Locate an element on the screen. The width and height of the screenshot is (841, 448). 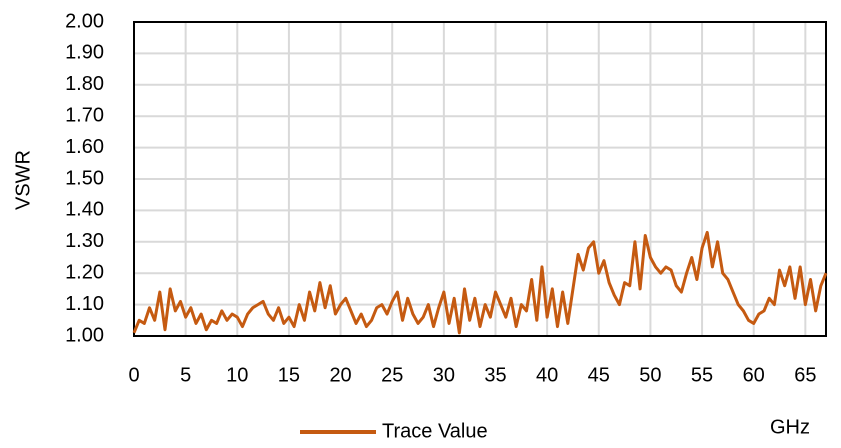
y-tick-label: 1.50 is located at coordinates (84, 178).